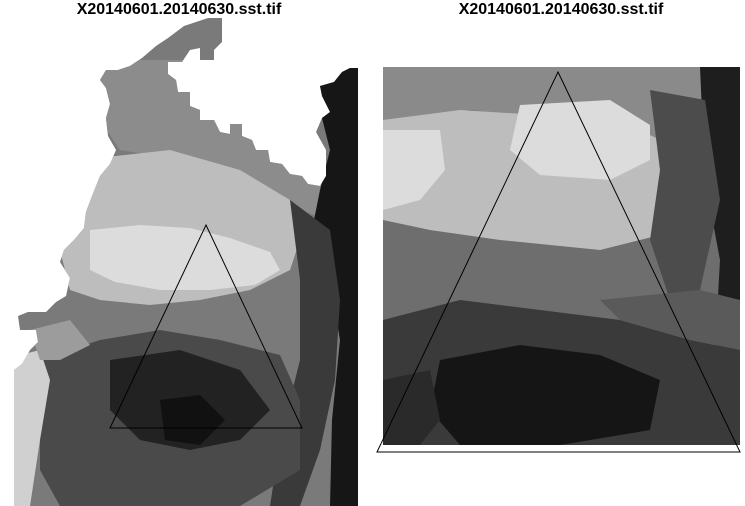  What do you see at coordinates (179, 9) in the screenshot?
I see `left-panel-title: X20140601.20140630.sst.tif` at bounding box center [179, 9].